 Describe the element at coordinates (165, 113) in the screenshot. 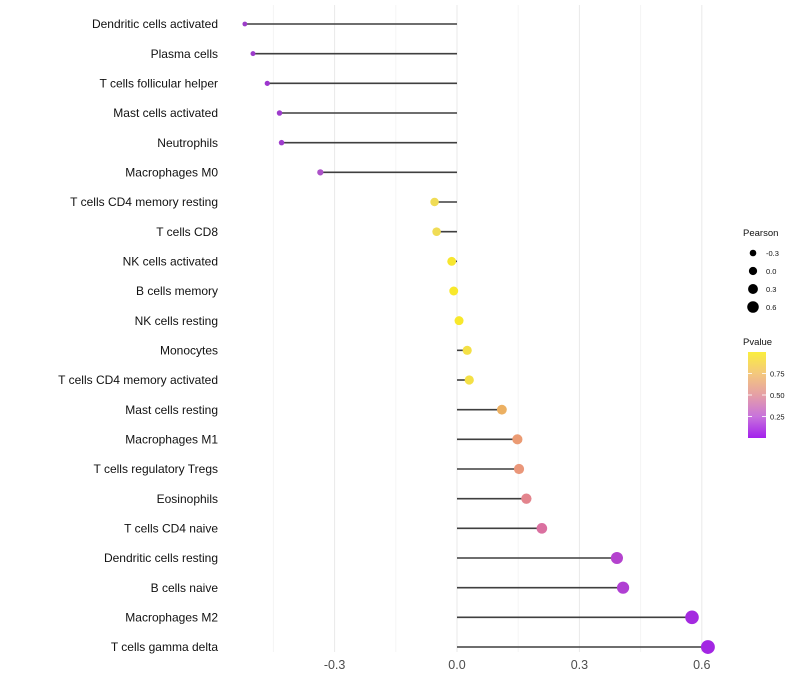

I see `category-label: Mast cells activated` at that location.